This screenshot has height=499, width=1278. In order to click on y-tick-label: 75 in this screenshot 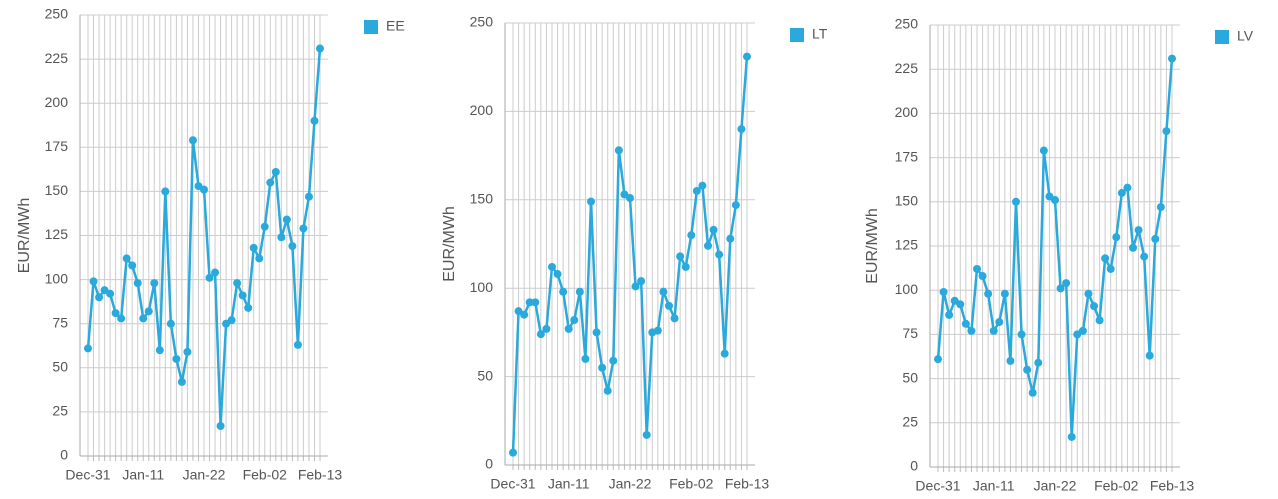, I will do `click(60, 322)`.